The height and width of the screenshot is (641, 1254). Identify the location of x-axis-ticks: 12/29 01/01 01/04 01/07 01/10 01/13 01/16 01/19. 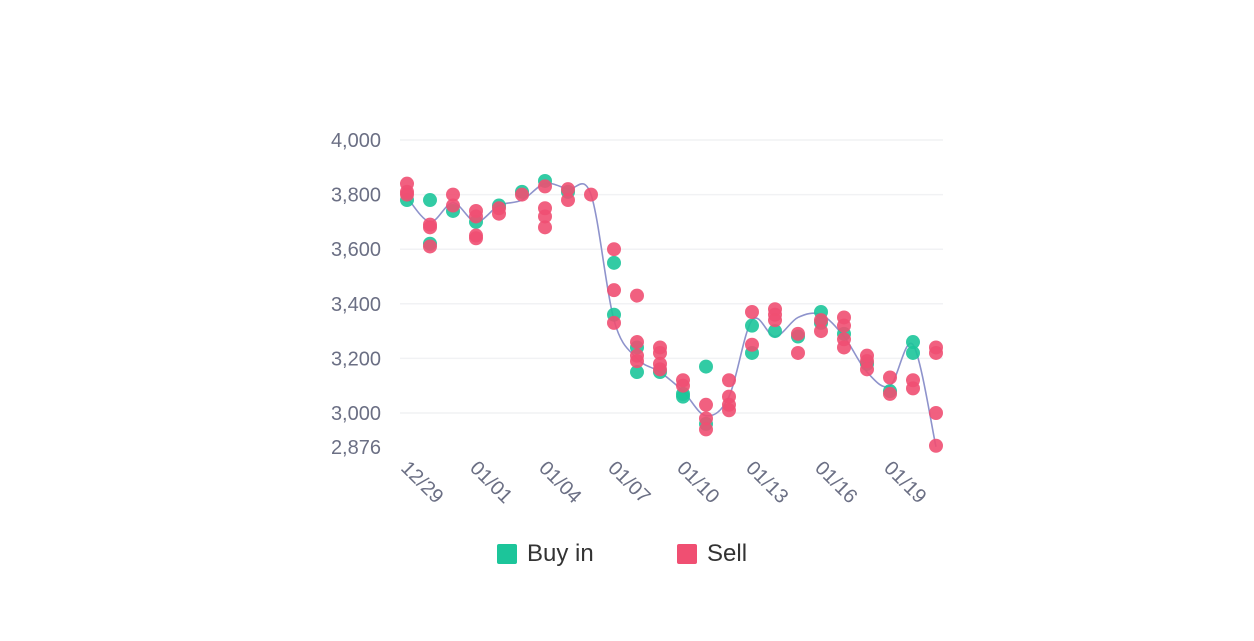
(663, 482).